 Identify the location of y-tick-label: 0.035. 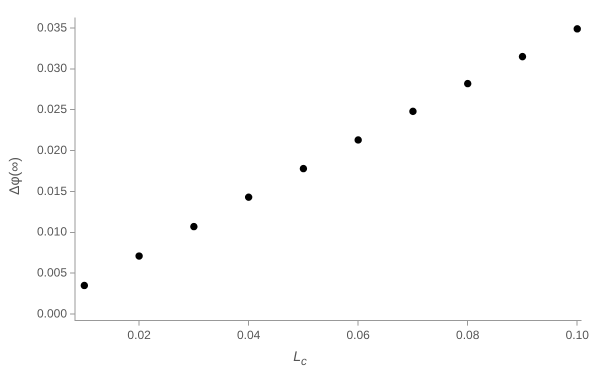
(52, 27).